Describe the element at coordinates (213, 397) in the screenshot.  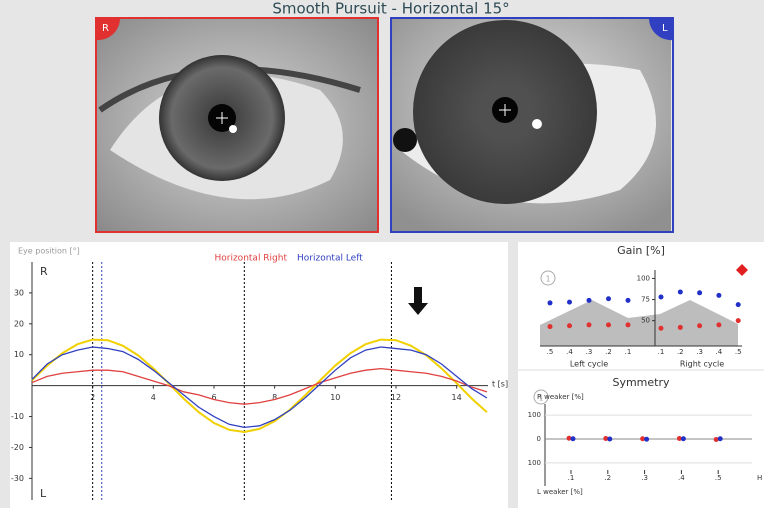
I see `x-tick-label: 6` at that location.